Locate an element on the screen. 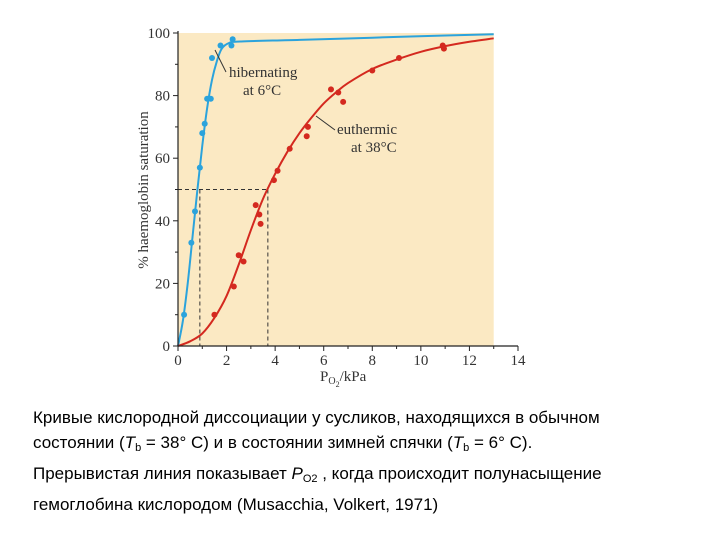 The height and width of the screenshot is (540, 720). euthermic-label-line-0: euthermic is located at coordinates (367, 130).